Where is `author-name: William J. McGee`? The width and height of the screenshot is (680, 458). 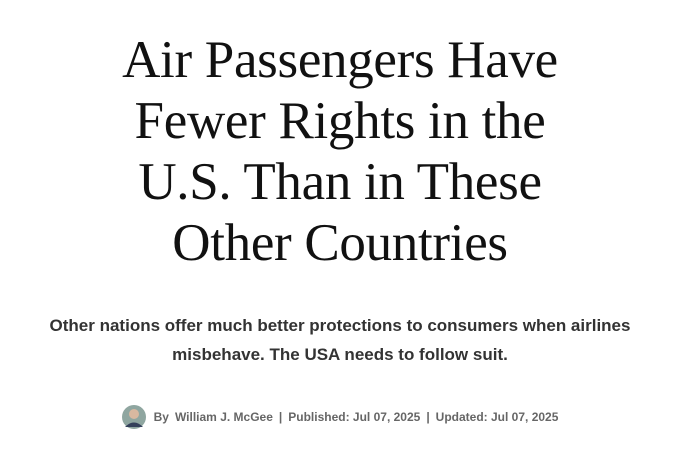 author-name: William J. McGee is located at coordinates (223, 417).